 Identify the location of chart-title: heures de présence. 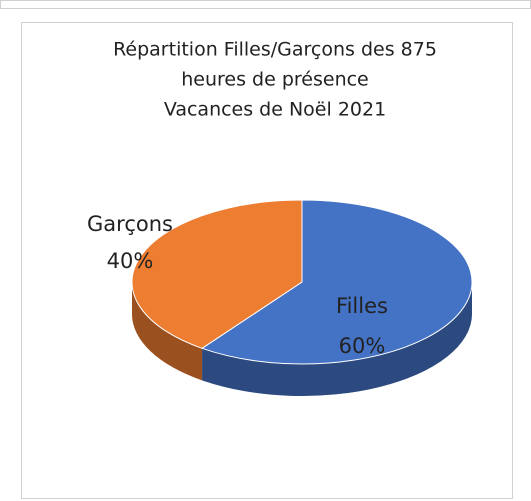
(275, 80).